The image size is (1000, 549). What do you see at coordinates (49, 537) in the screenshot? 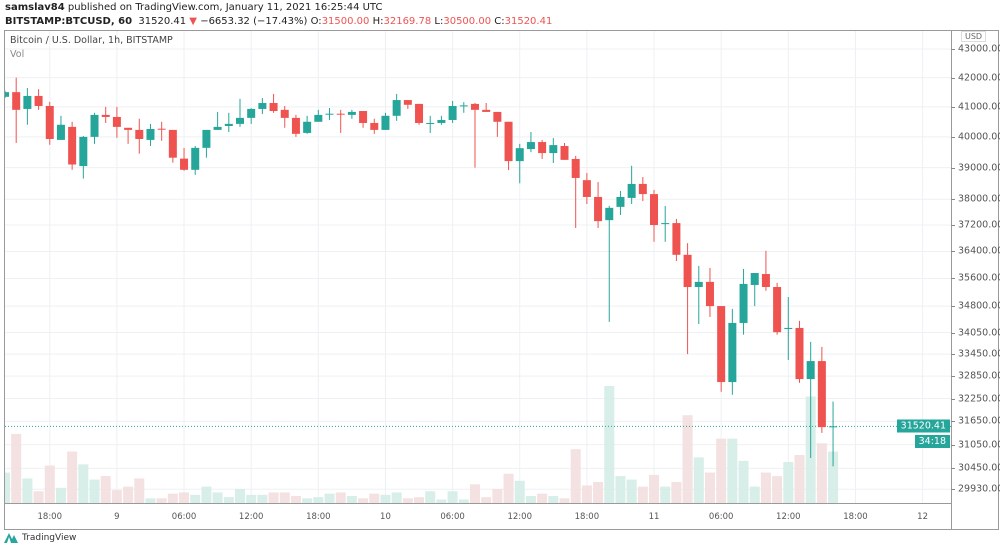
I see `brand-name: TradingView` at bounding box center [49, 537].